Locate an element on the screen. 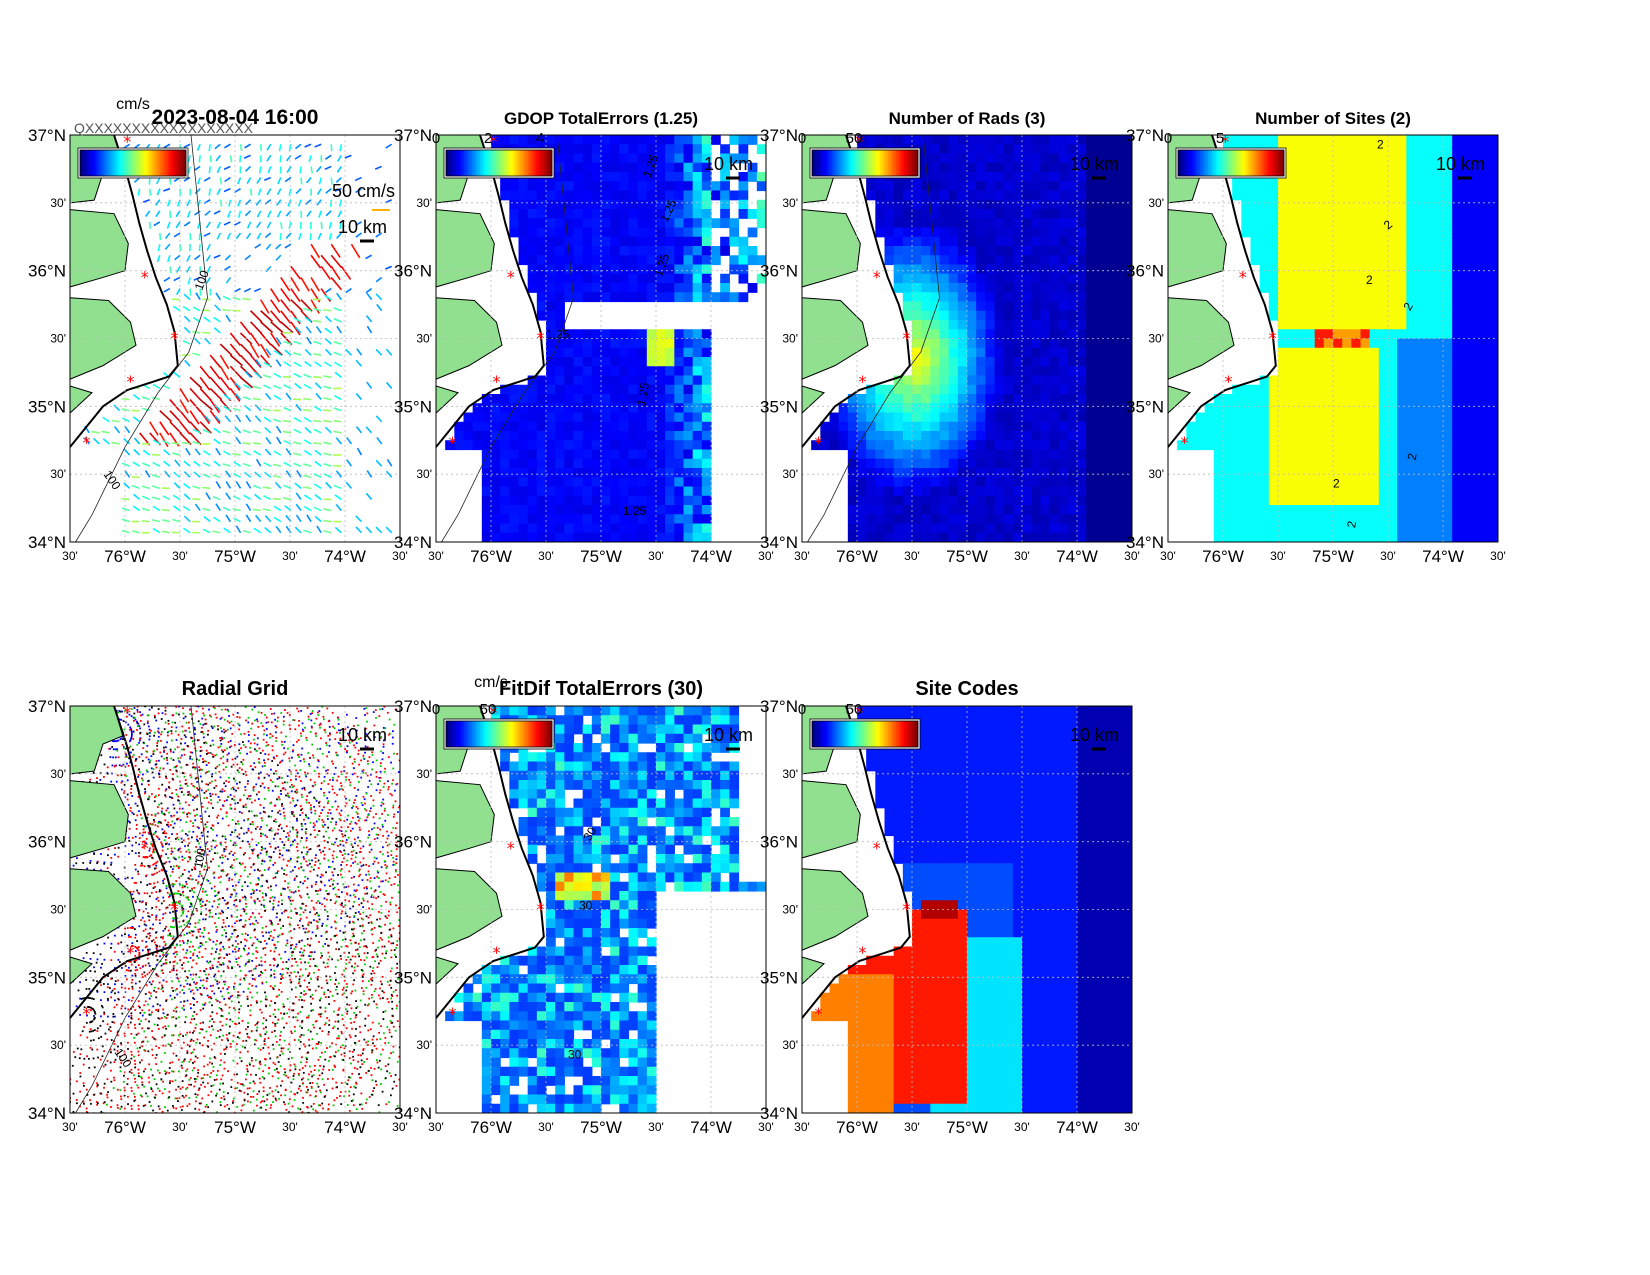 Image resolution: width=1650 pixels, height=1275 pixels. lat-tick-label: 36°N is located at coordinates (1145, 271).